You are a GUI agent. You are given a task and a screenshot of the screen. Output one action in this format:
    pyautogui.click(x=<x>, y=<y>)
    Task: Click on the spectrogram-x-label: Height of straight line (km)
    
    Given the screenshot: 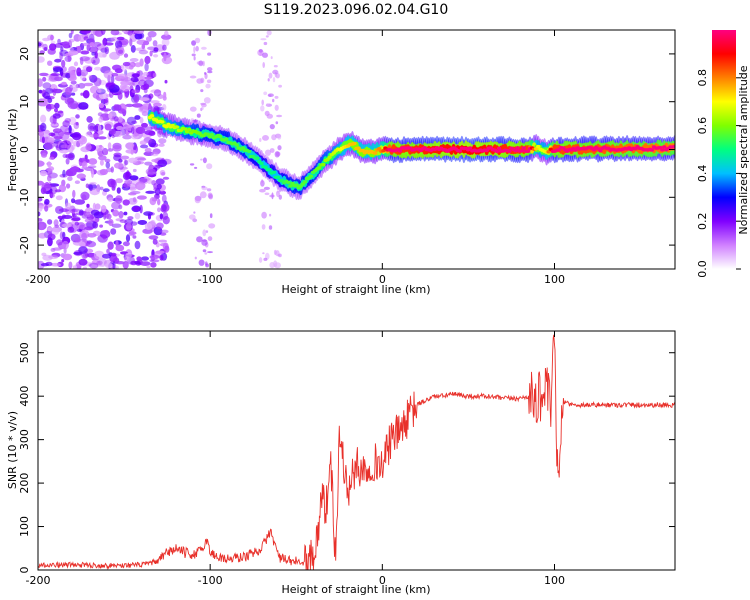 What is the action you would take?
    pyautogui.click(x=355, y=289)
    